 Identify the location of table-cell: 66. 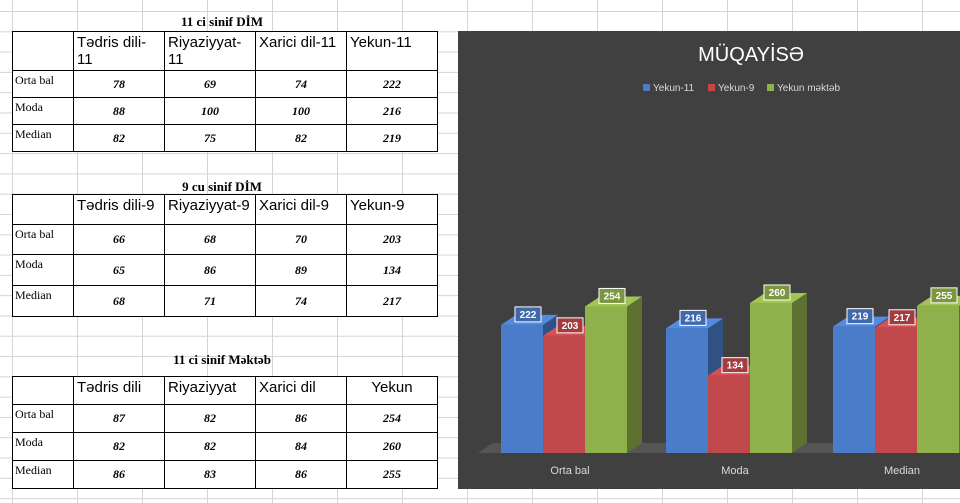
(119, 239).